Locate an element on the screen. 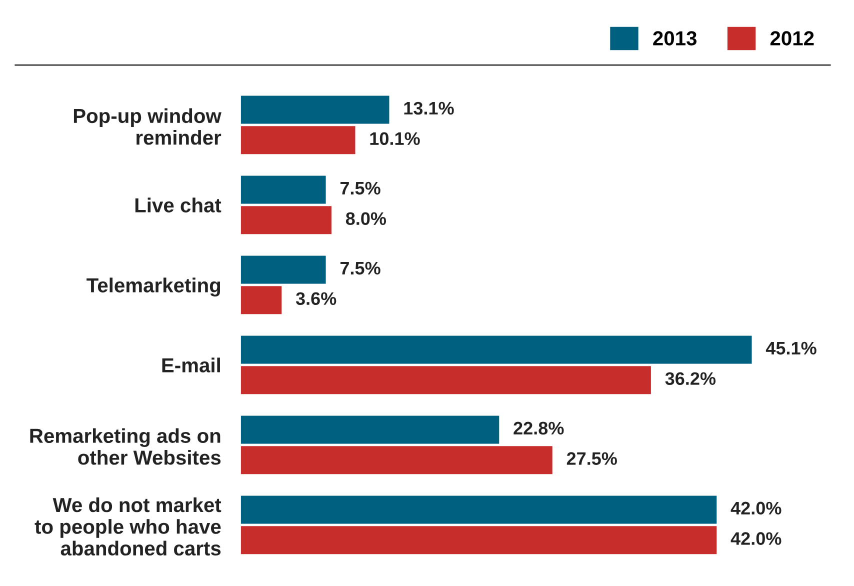  y-tick-label: Remarketing ads on other Websites is located at coordinates (125, 446).